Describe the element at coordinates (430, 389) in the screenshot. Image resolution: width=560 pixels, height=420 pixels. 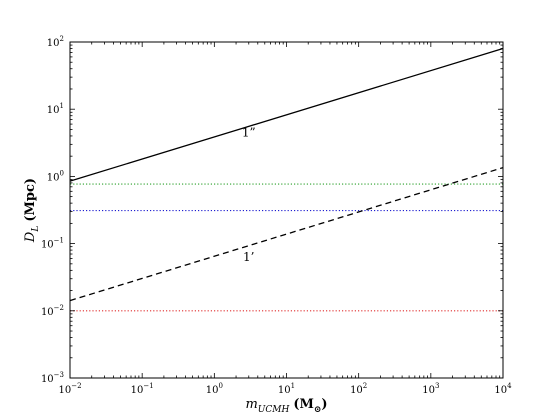
I see `x-tick-label-5: 10³` at that location.